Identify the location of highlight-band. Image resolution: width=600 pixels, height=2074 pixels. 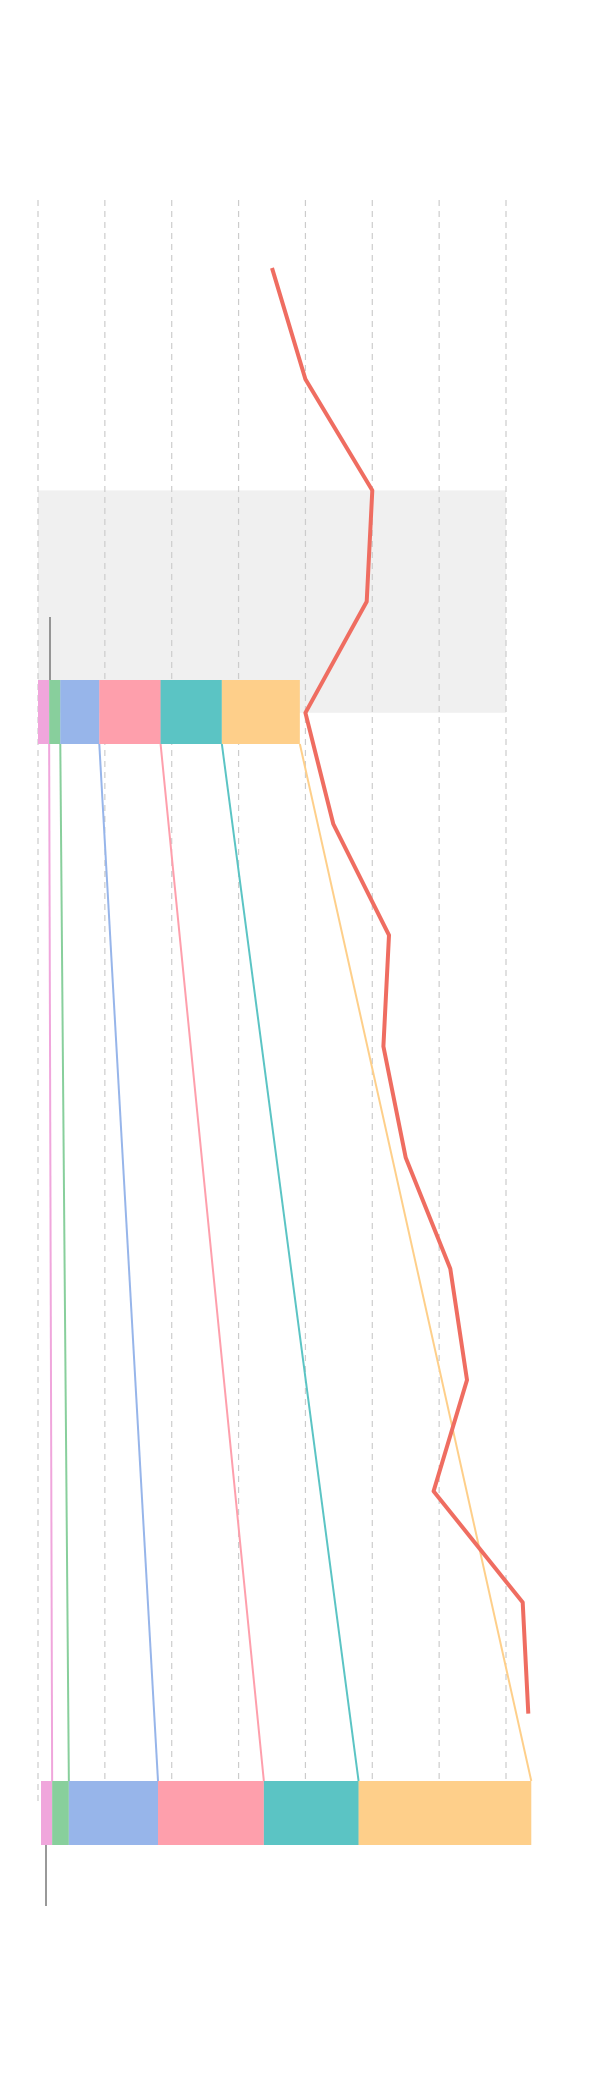
(272, 601).